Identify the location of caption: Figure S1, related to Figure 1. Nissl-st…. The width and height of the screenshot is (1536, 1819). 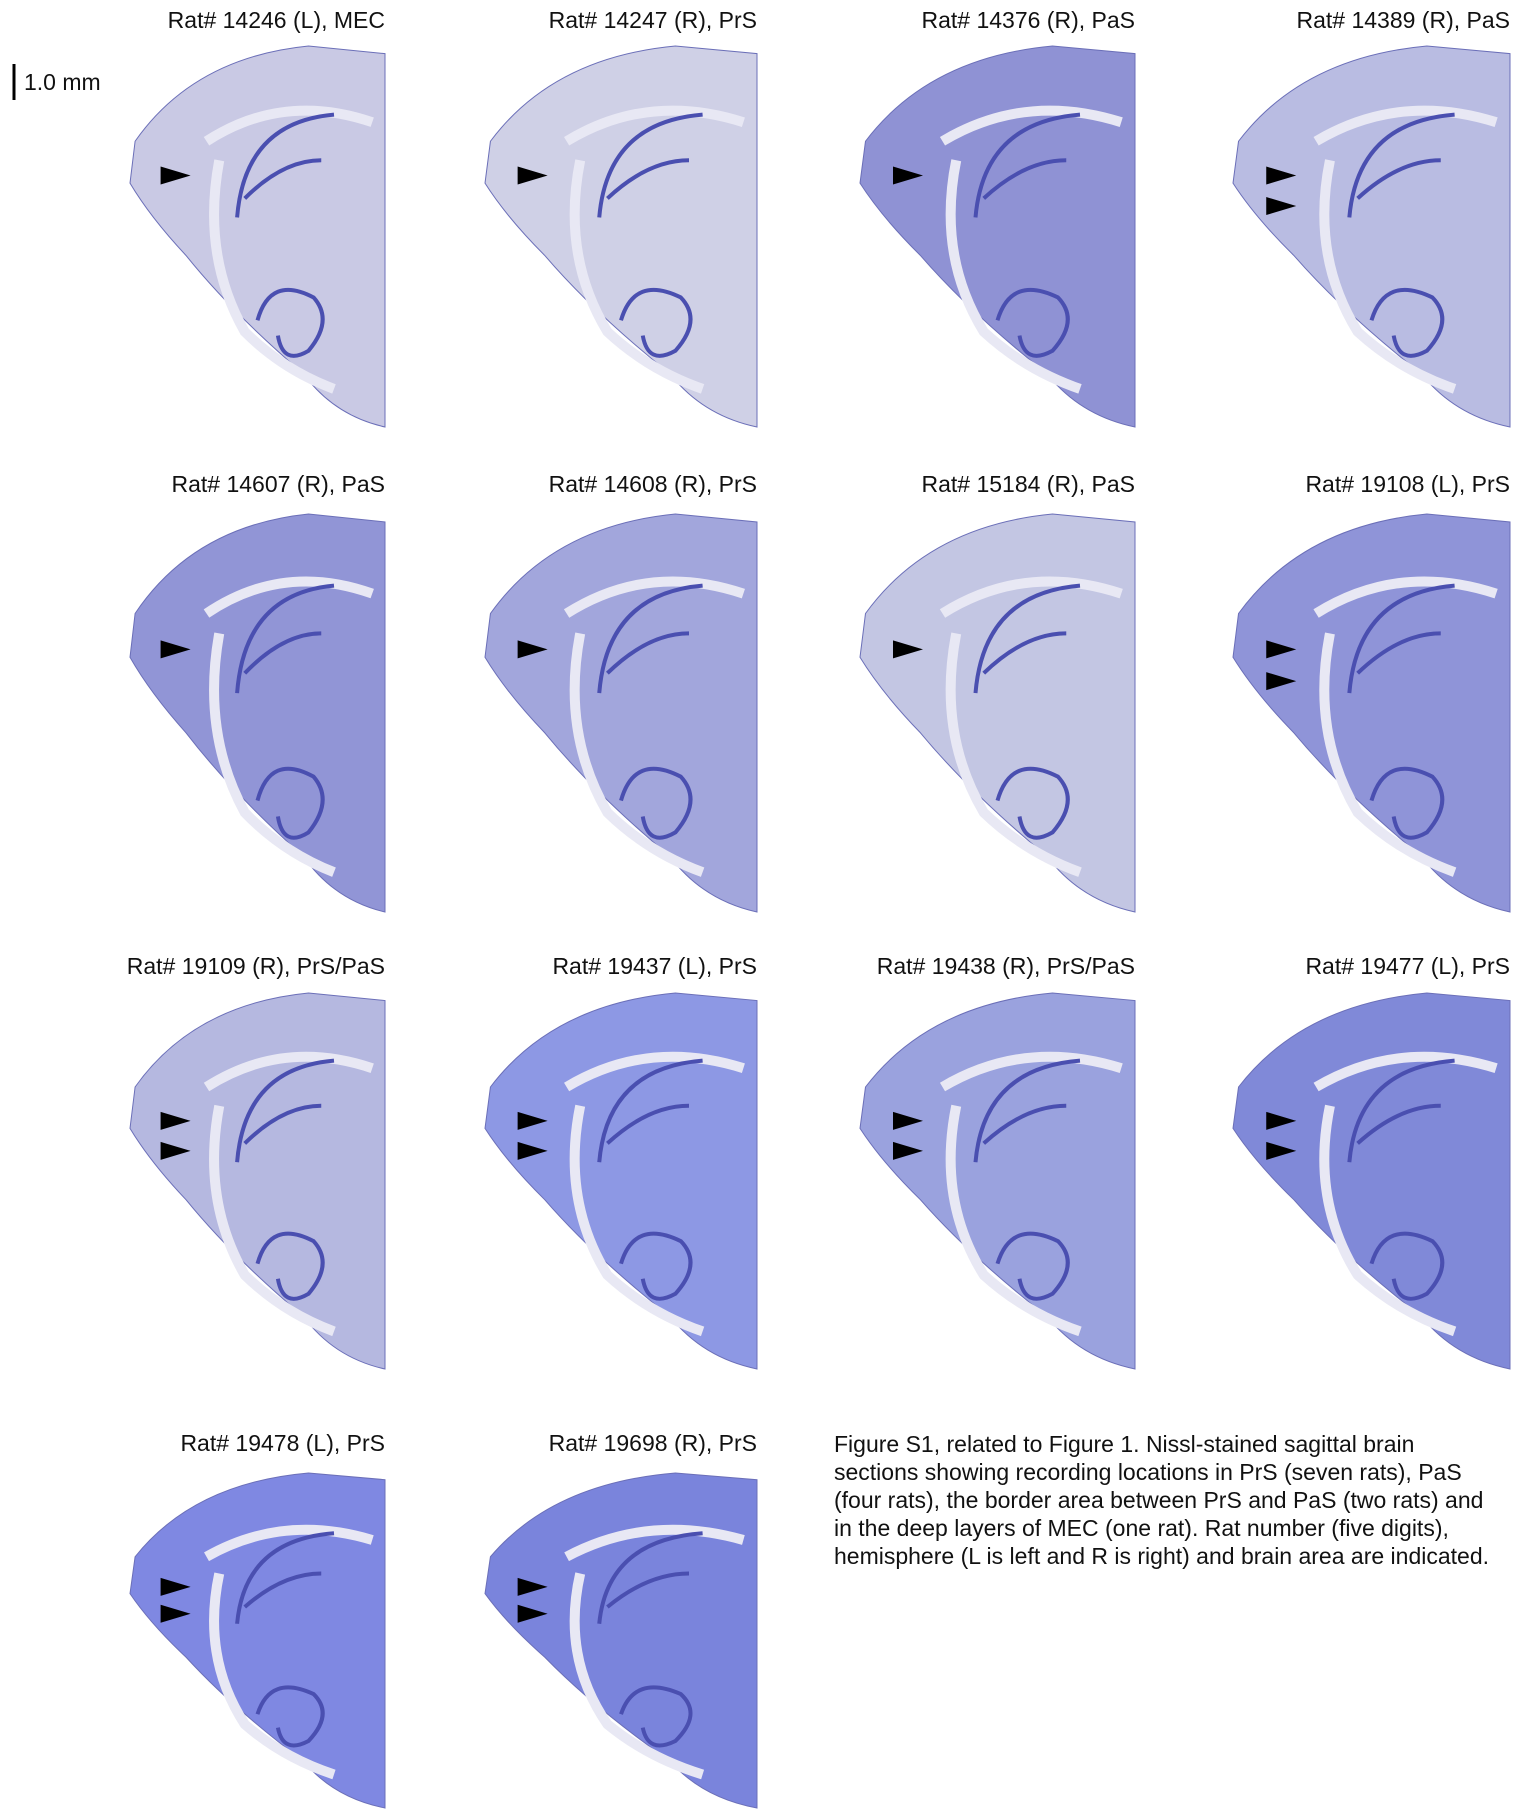
(1161, 1500).